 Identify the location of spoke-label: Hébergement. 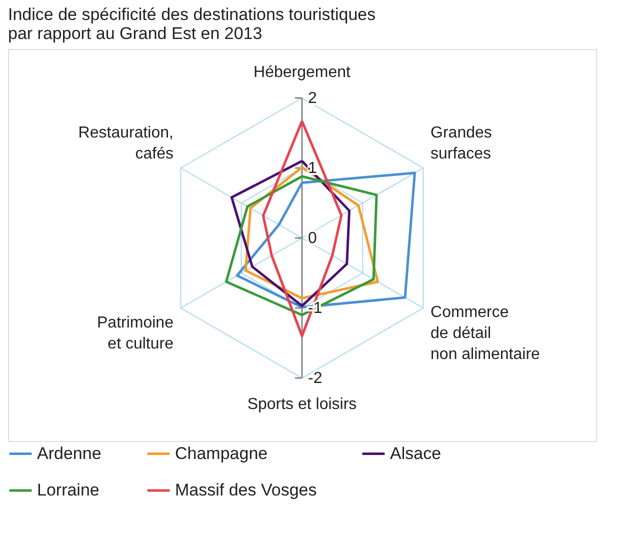
(303, 73).